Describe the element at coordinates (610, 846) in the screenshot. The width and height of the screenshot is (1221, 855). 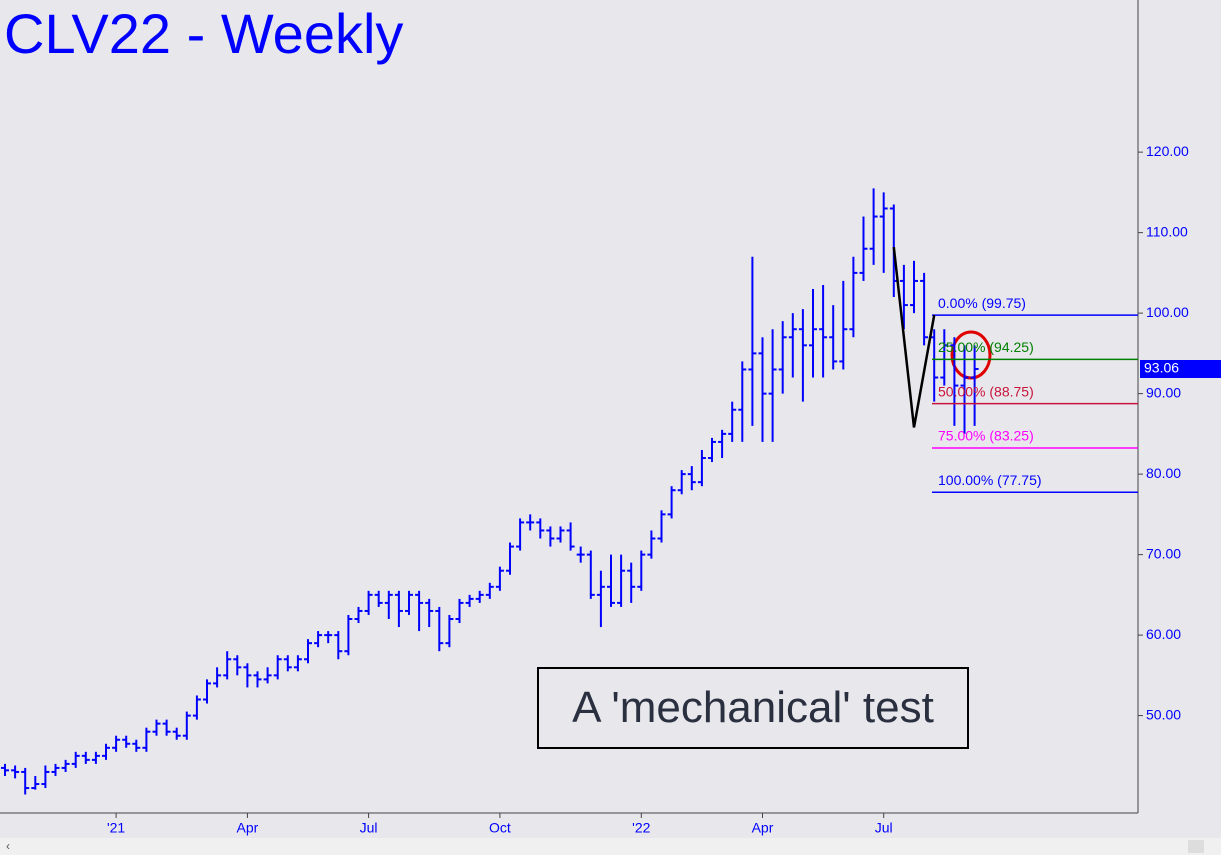
I see `scrollbar` at that location.